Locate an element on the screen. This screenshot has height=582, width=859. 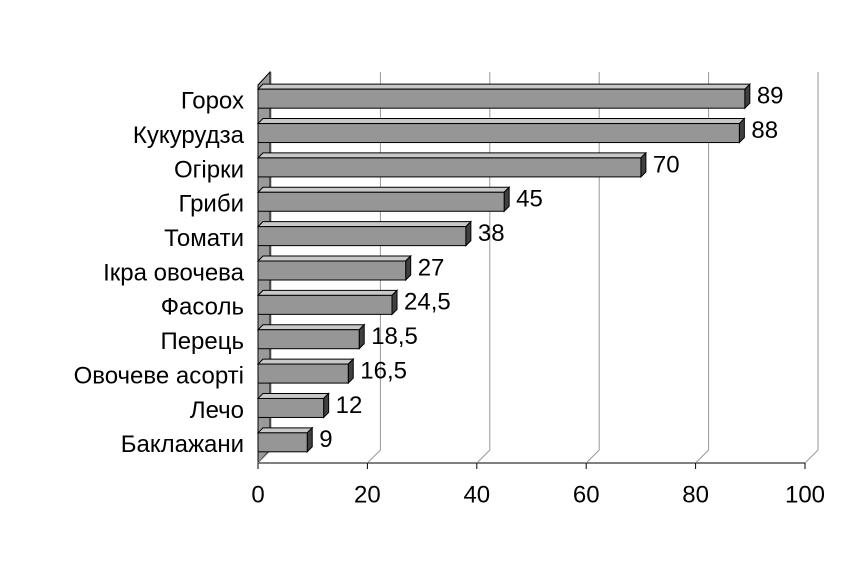
x-tick-label: 20 is located at coordinates (367, 494).